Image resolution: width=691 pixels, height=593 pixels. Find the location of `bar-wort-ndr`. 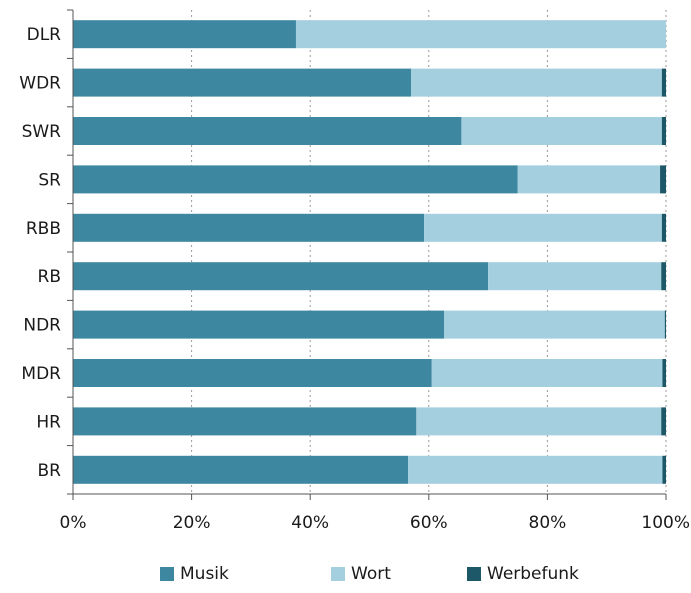

bar-wort-ndr is located at coordinates (554, 324).